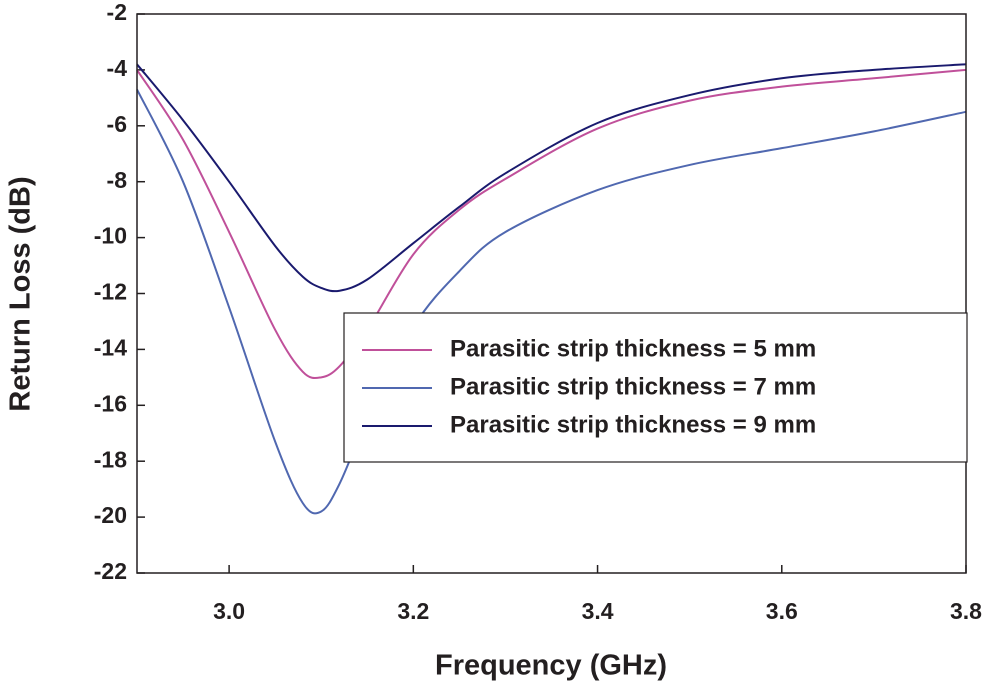 This screenshot has width=990, height=693. Describe the element at coordinates (598, 611) in the screenshot. I see `x-tick-label: 3.4` at that location.